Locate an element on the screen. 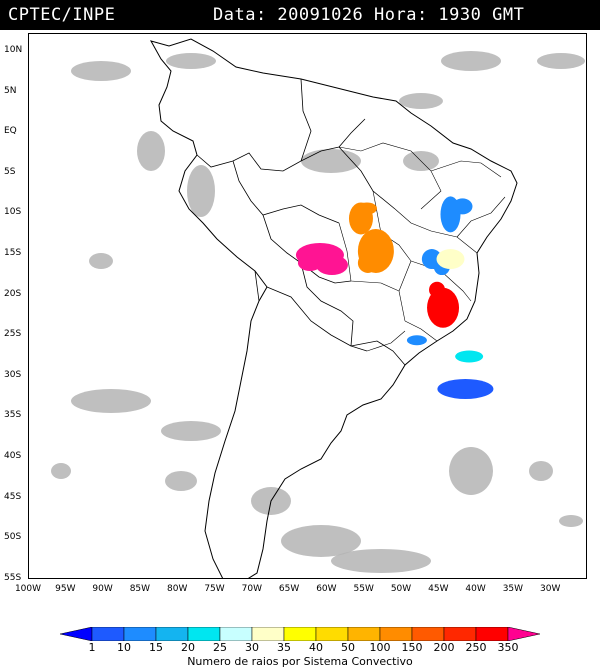 The height and width of the screenshot is (670, 600). convective-system-minas-north is located at coordinates (450, 259).